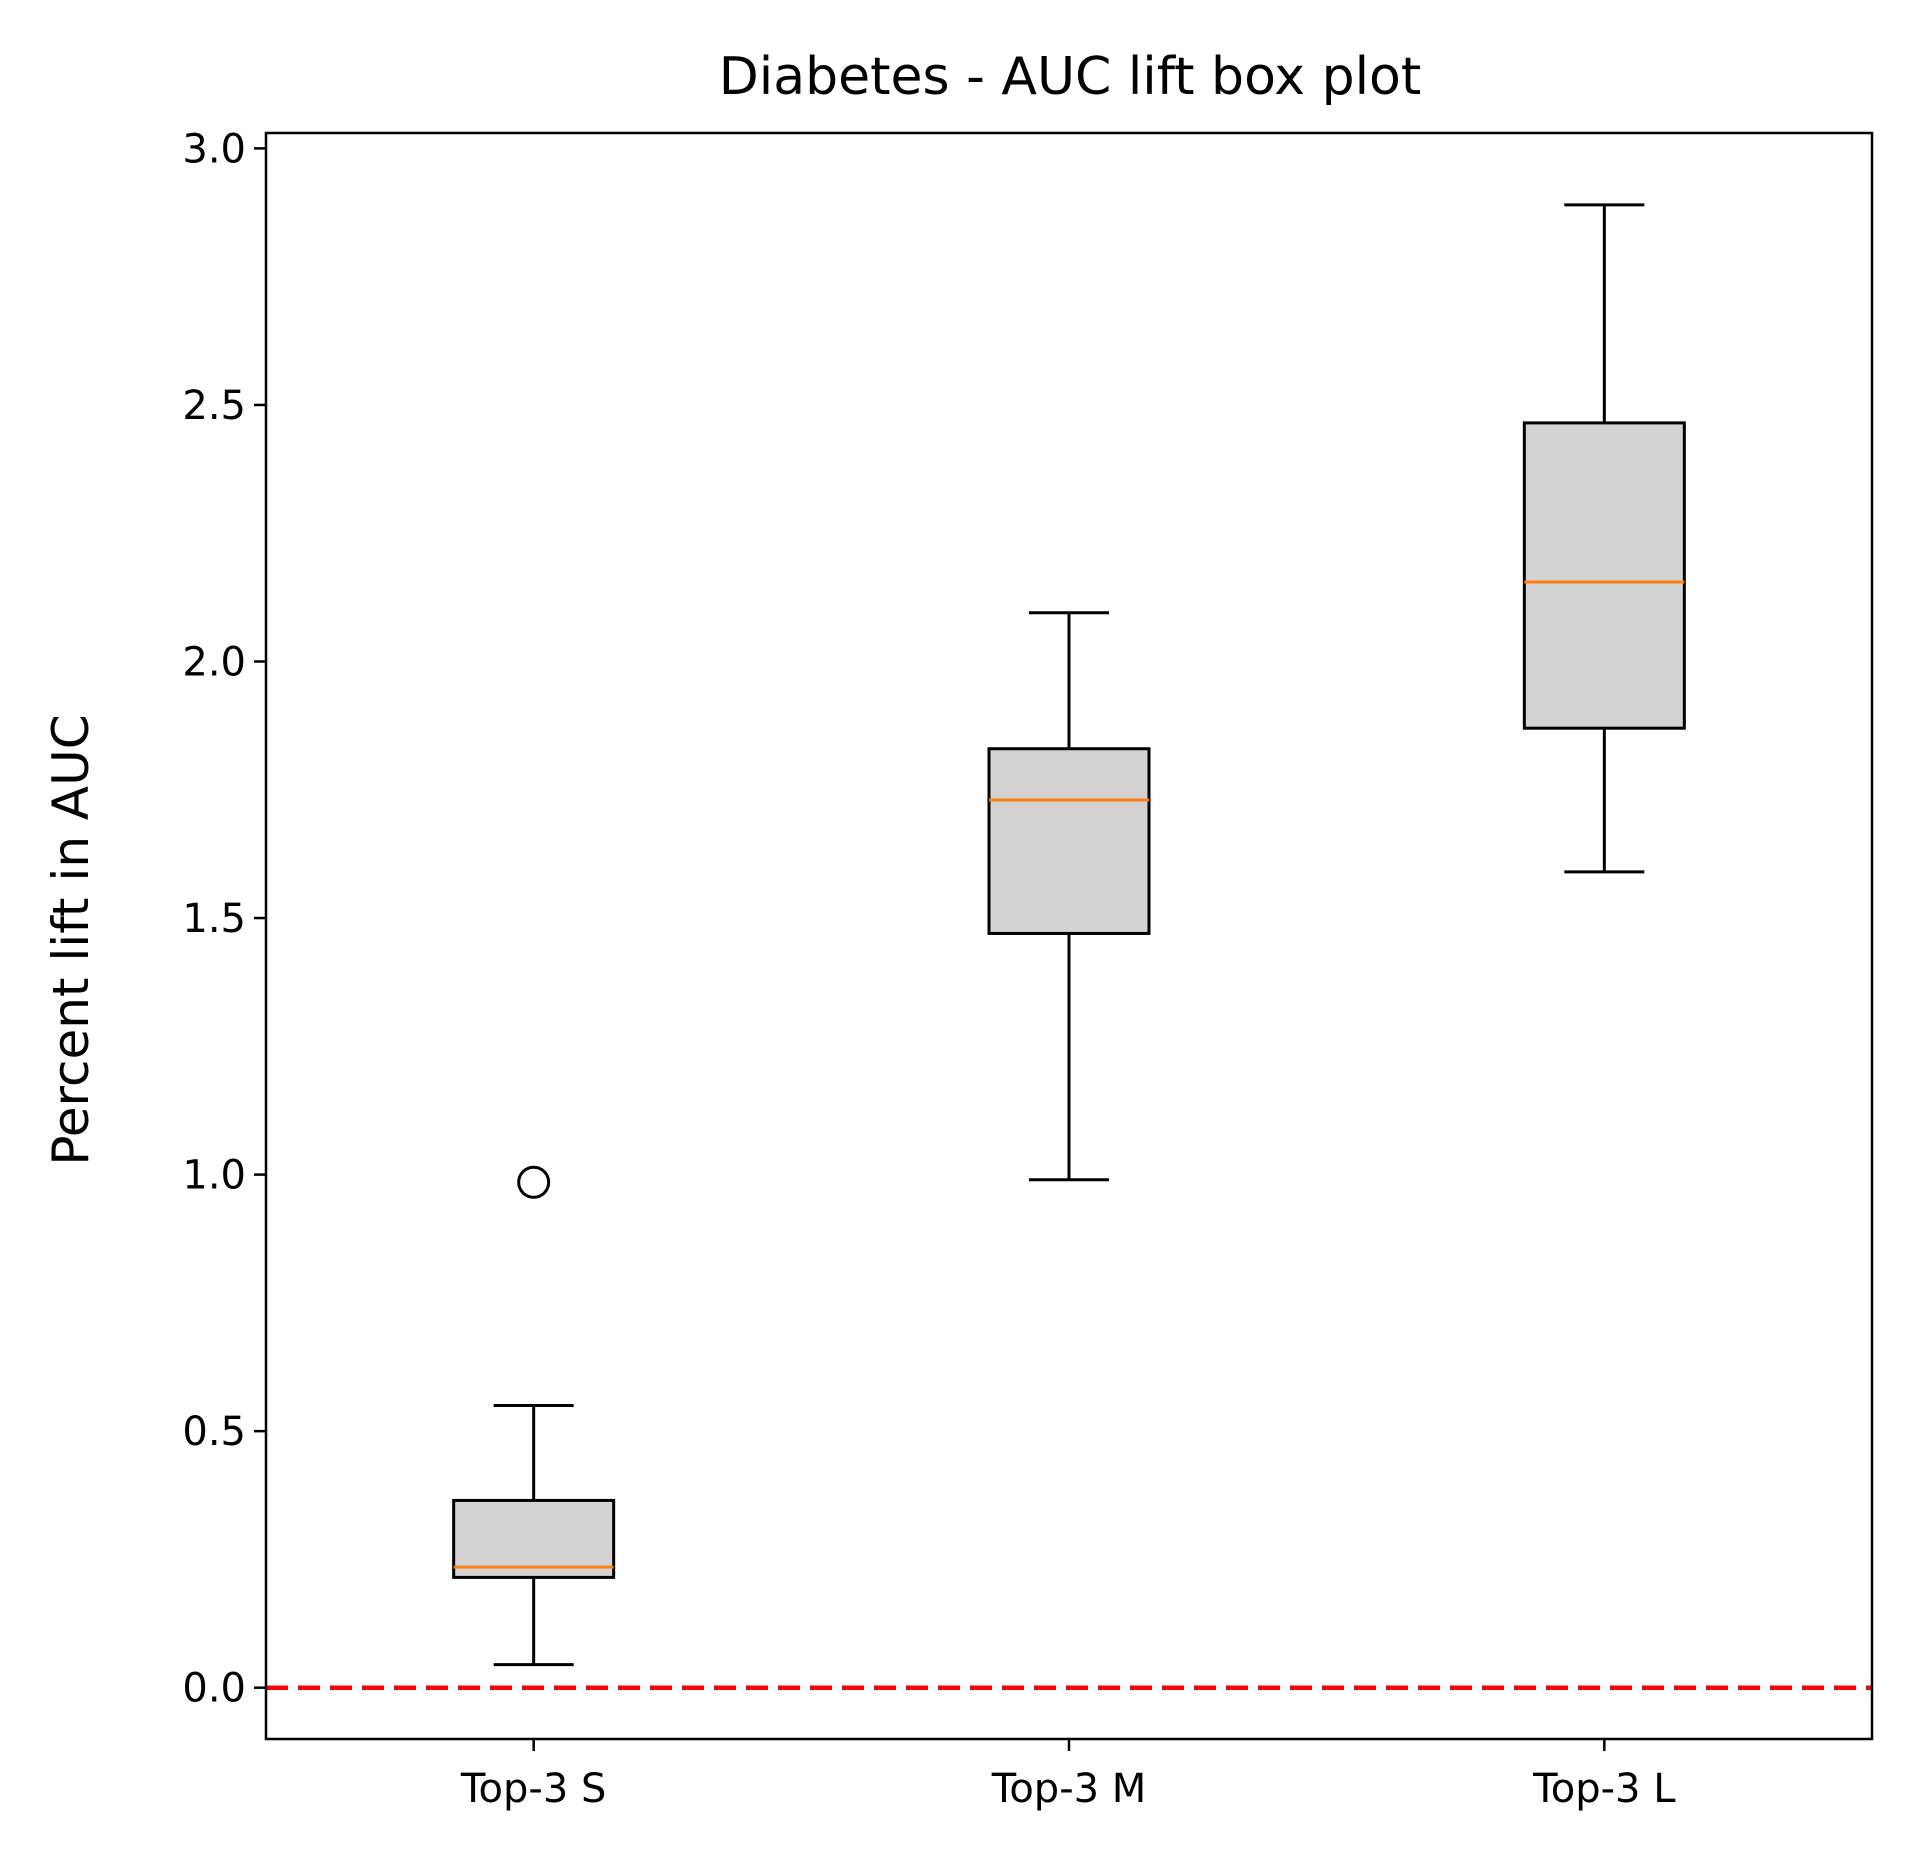 Image resolution: width=1905 pixels, height=1866 pixels. Describe the element at coordinates (214, 1176) in the screenshot. I see `y-tick-label: 1.0` at that location.